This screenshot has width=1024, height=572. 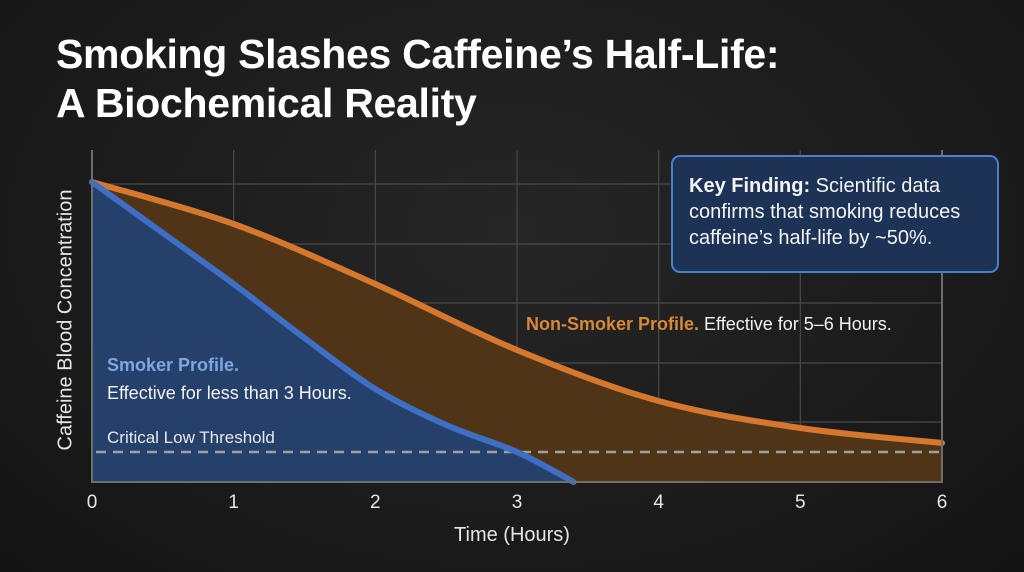 What do you see at coordinates (795, 324) in the screenshot?
I see `non-smoker-profile-description: Effective for 5–6 Hours.` at bounding box center [795, 324].